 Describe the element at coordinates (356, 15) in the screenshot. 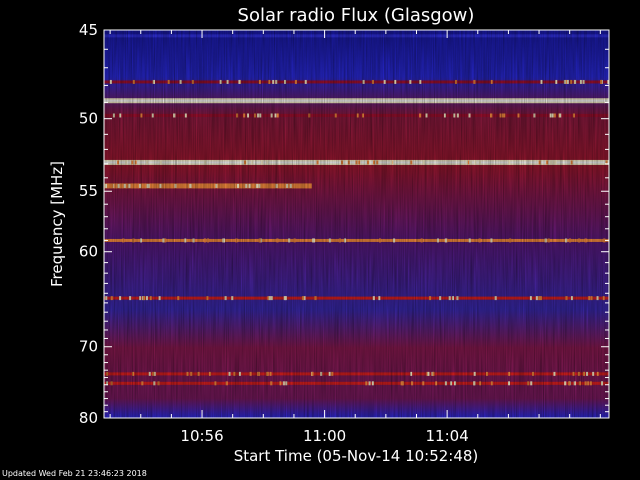

I see `chart-title: Solar radio Flux (Glasgow)` at that location.